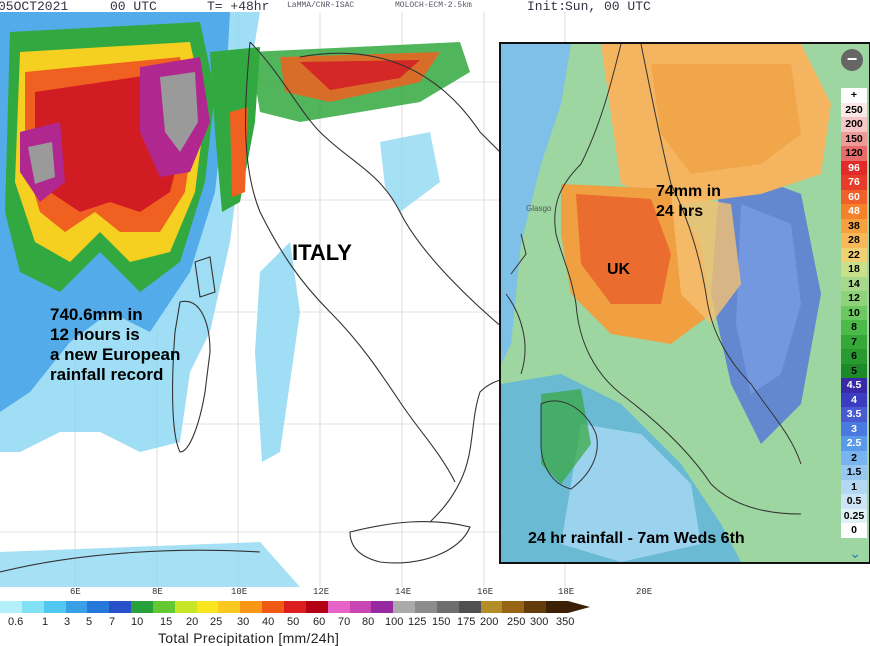 The width and height of the screenshot is (870, 646). What do you see at coordinates (166, 622) in the screenshot?
I see `scale-tick-label: 15` at bounding box center [166, 622].